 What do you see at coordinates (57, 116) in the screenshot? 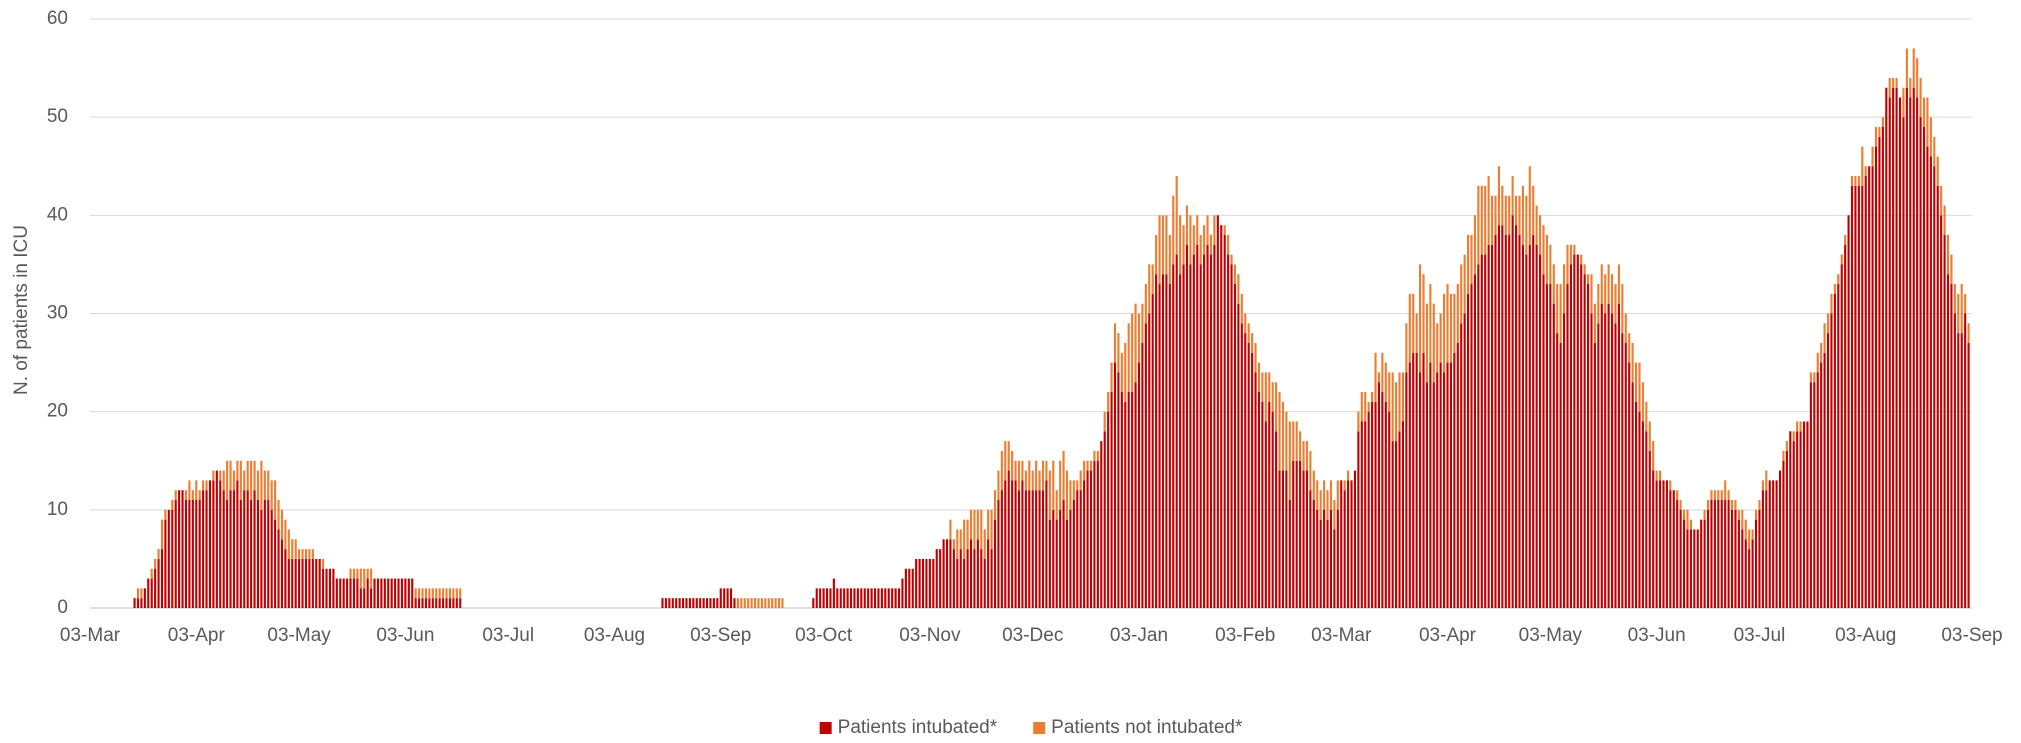
I see `y-tick-label: 50` at bounding box center [57, 116].